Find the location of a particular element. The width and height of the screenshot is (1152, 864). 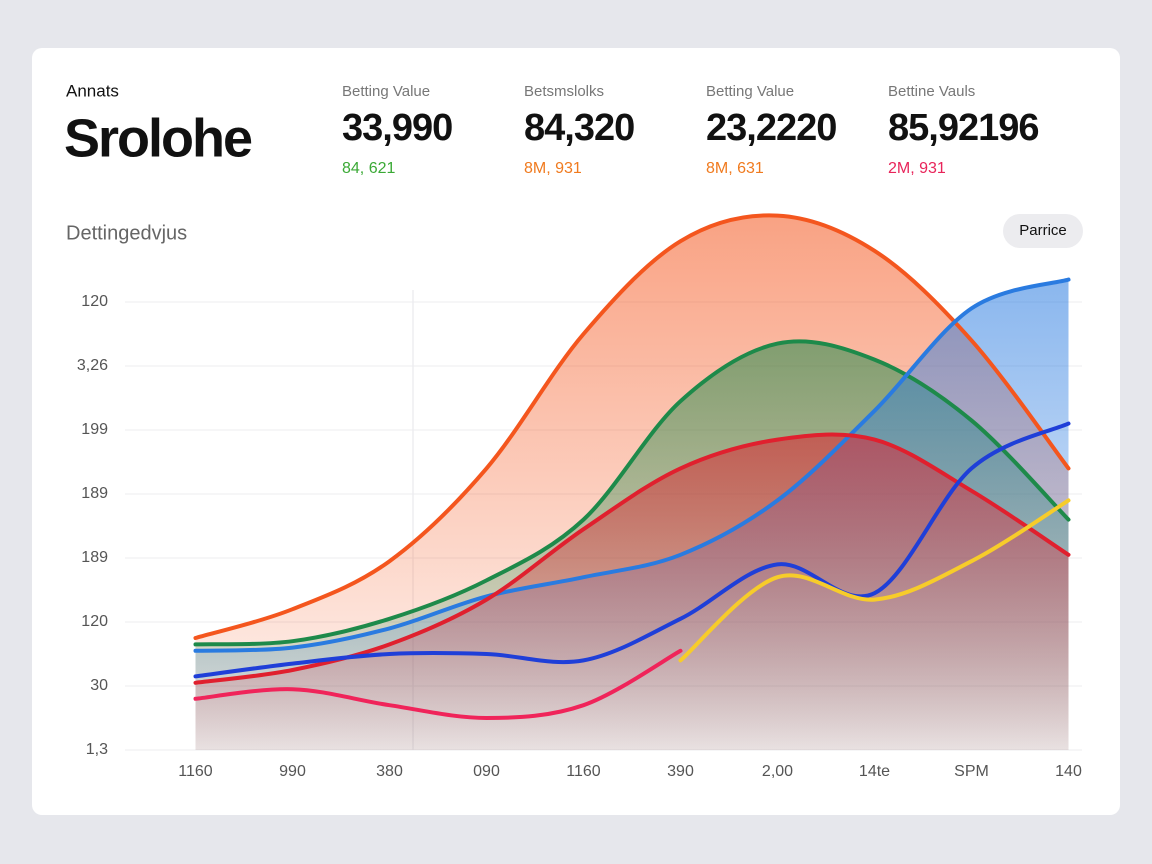

stat-label: Bettine Vauls is located at coordinates (931, 91).